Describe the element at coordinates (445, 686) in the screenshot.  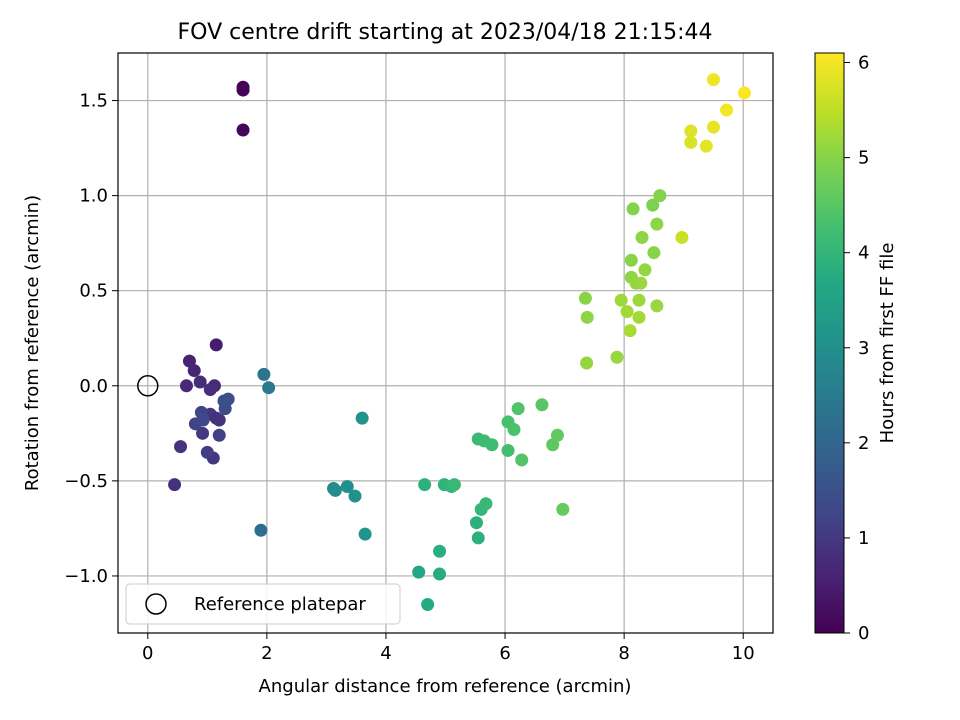
I see `x-axis-title: Angular distance from reference (arcmin)` at that location.